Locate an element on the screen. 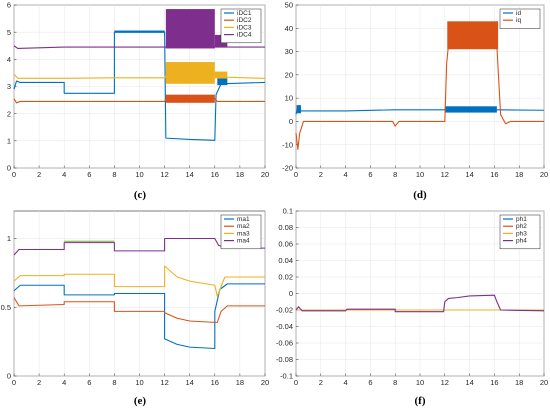 This screenshot has height=409, width=550. legend-entry: ph2 is located at coordinates (521, 226).